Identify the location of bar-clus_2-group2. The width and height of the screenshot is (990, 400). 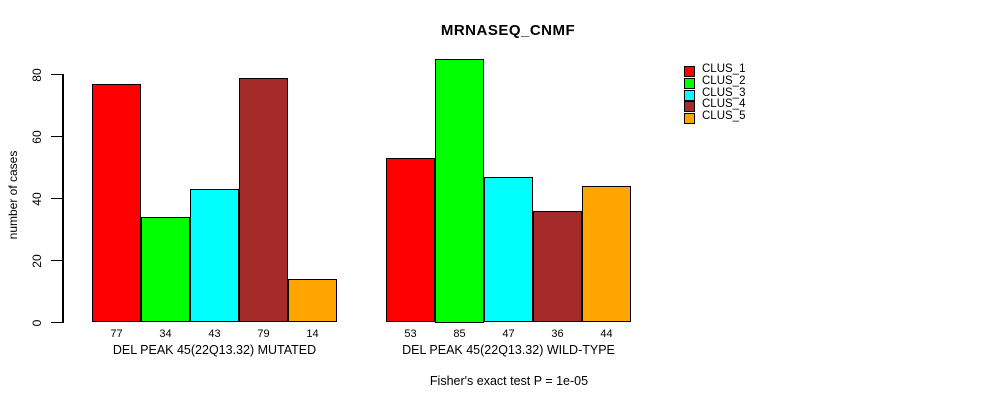
(459, 191).